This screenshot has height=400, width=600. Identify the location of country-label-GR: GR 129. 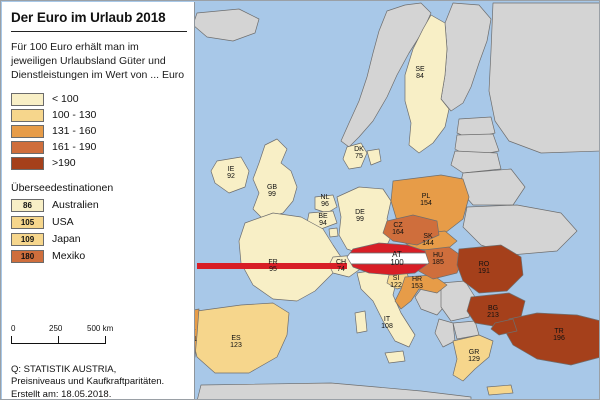
(474, 356).